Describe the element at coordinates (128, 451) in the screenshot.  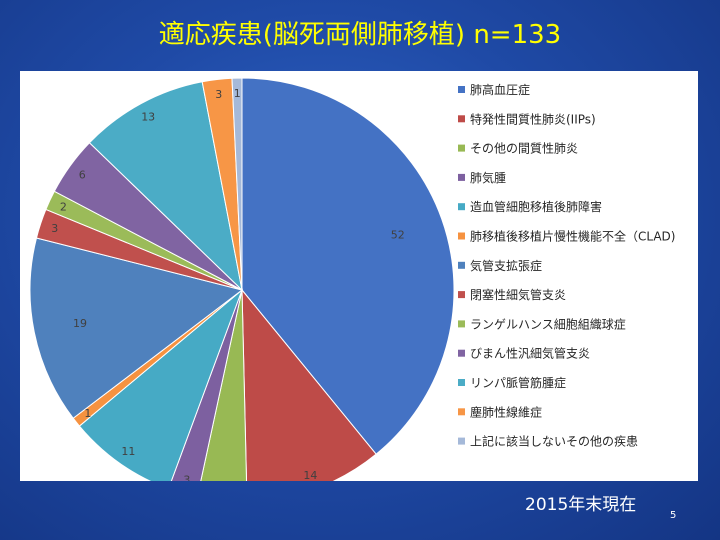
I see `data-label: 11` at that location.